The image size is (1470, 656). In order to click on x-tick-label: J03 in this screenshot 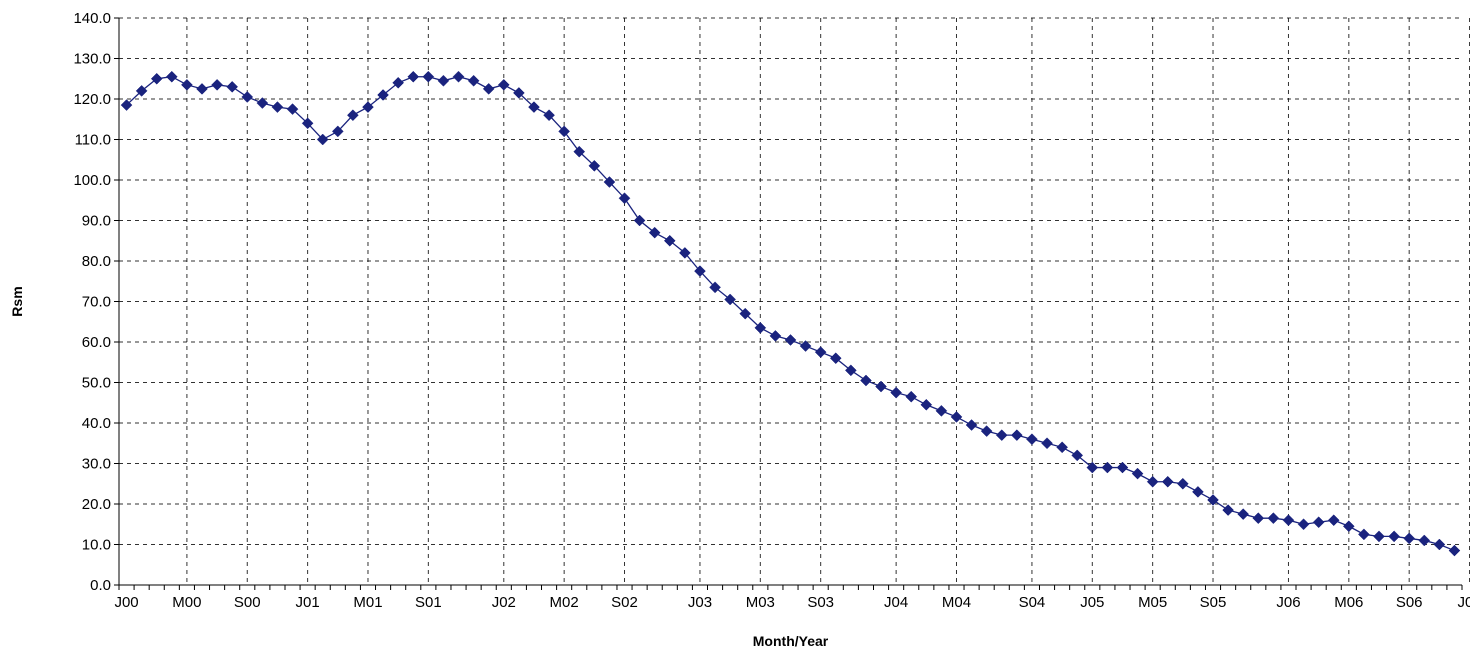, I will do `click(700, 602)`.